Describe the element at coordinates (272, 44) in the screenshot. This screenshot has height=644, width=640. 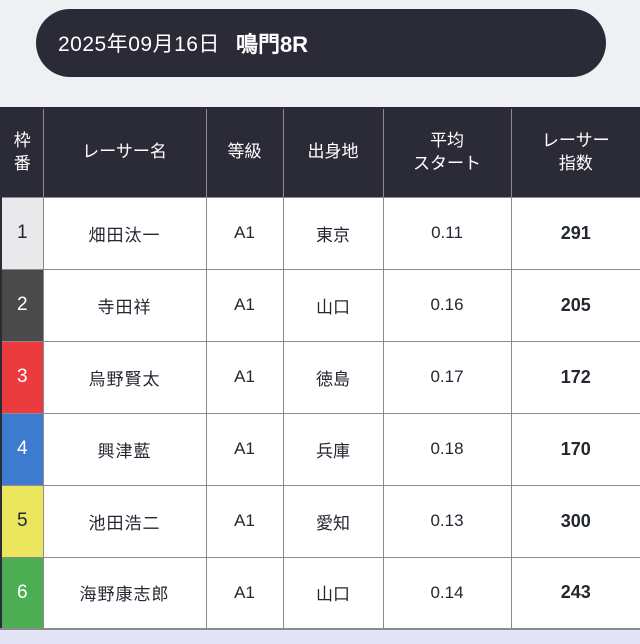
I see `race-name: 鳴門8R` at that location.